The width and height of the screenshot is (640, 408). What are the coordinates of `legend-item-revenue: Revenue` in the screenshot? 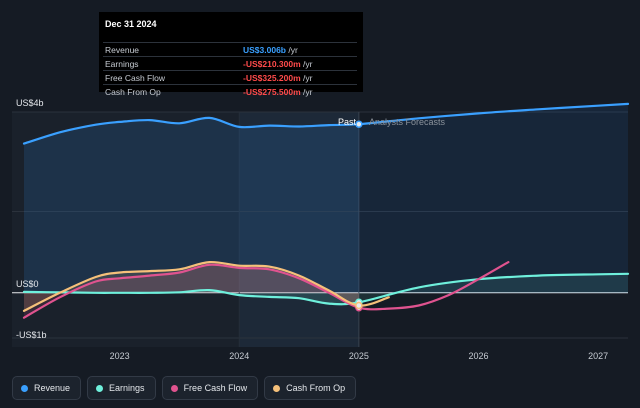 It's located at (47, 388).